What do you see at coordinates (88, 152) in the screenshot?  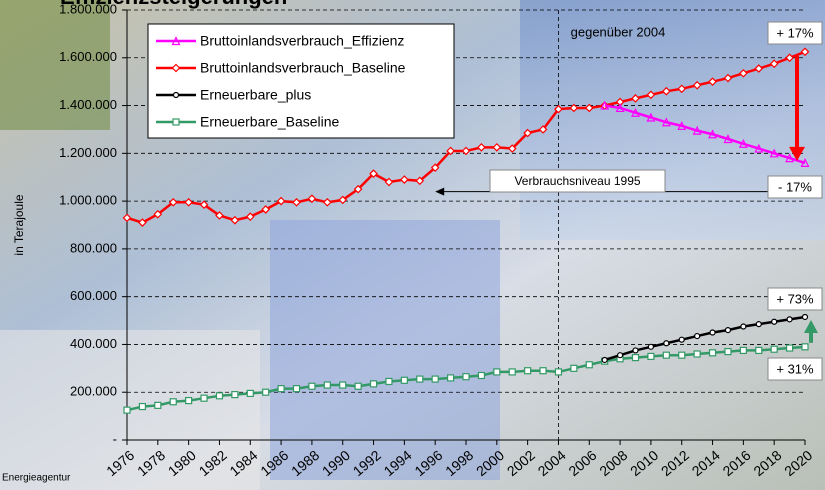 I see `y-tick-label: 1.200.000` at bounding box center [88, 152].